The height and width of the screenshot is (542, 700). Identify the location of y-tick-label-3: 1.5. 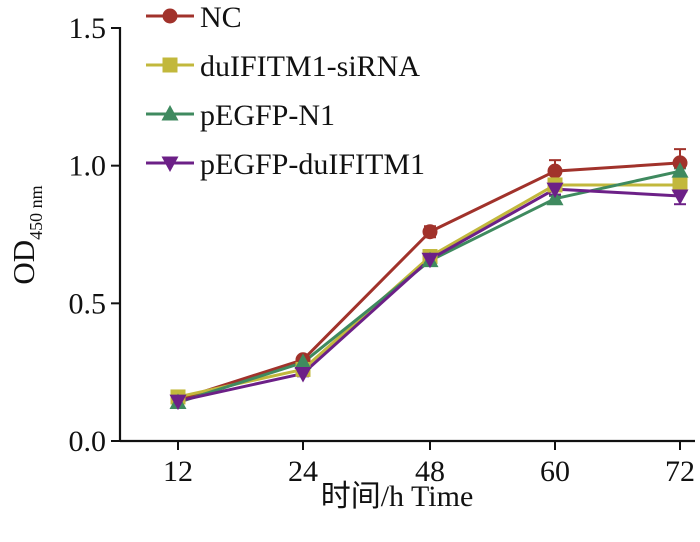
(88, 28).